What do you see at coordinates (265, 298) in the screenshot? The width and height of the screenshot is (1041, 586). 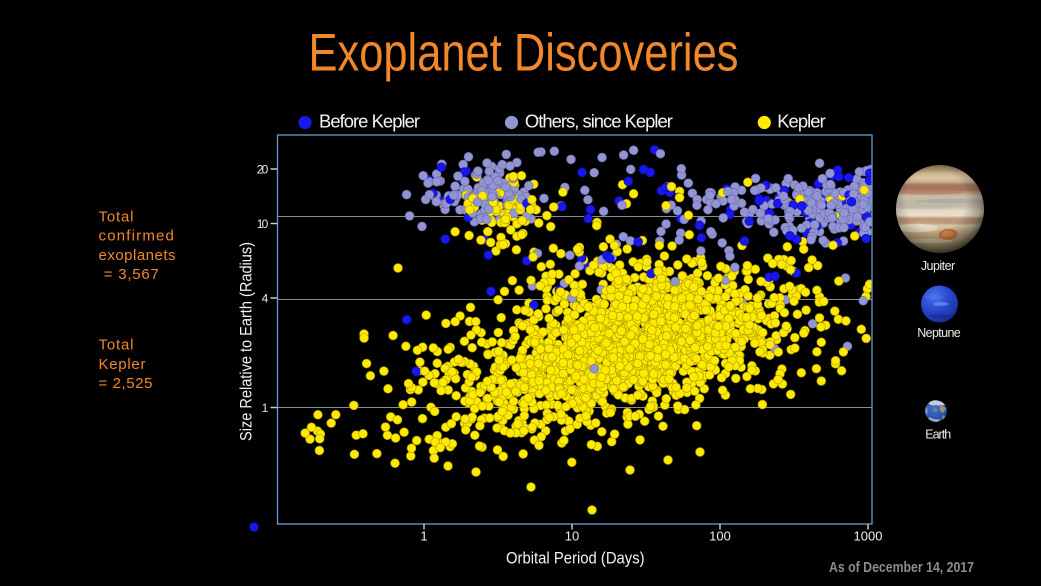 I see `svg-text: 4` at bounding box center [265, 298].